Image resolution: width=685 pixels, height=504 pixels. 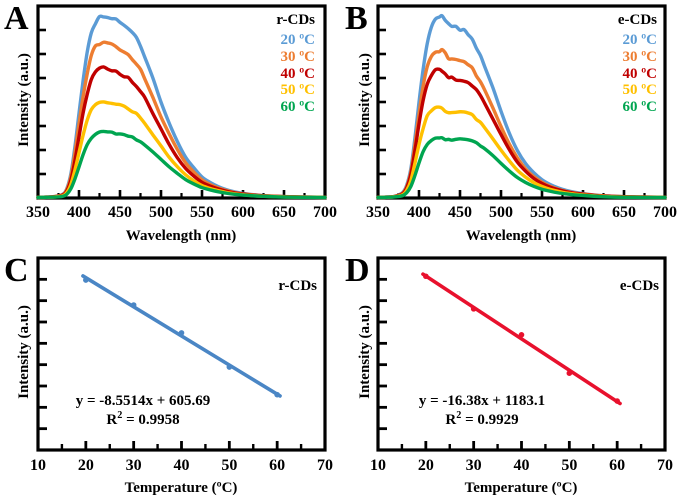 I want to click on panel-d-r2-value: = 0.9929, so click(x=490, y=420).